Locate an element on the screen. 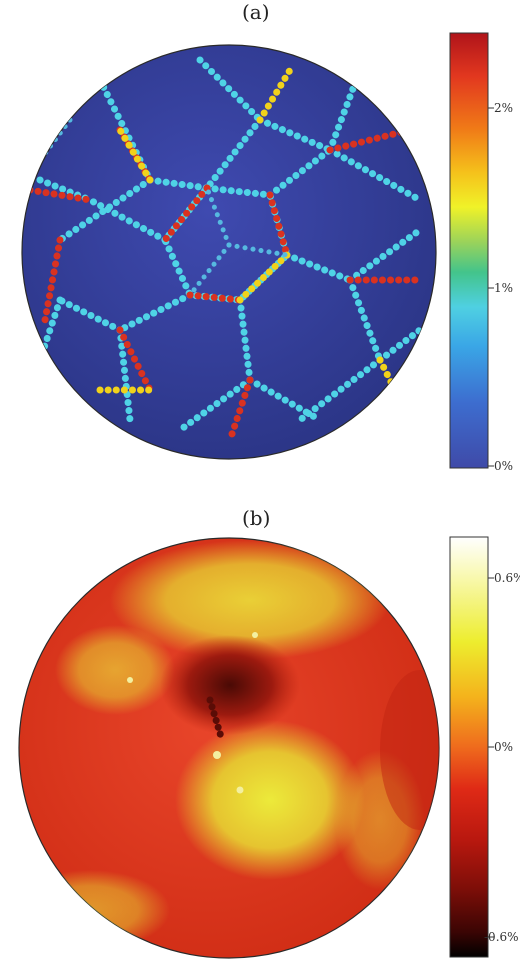 The height and width of the screenshot is (967, 520). colorbar-b: 0.6% 0% -0.6% is located at coordinates (484, 747).